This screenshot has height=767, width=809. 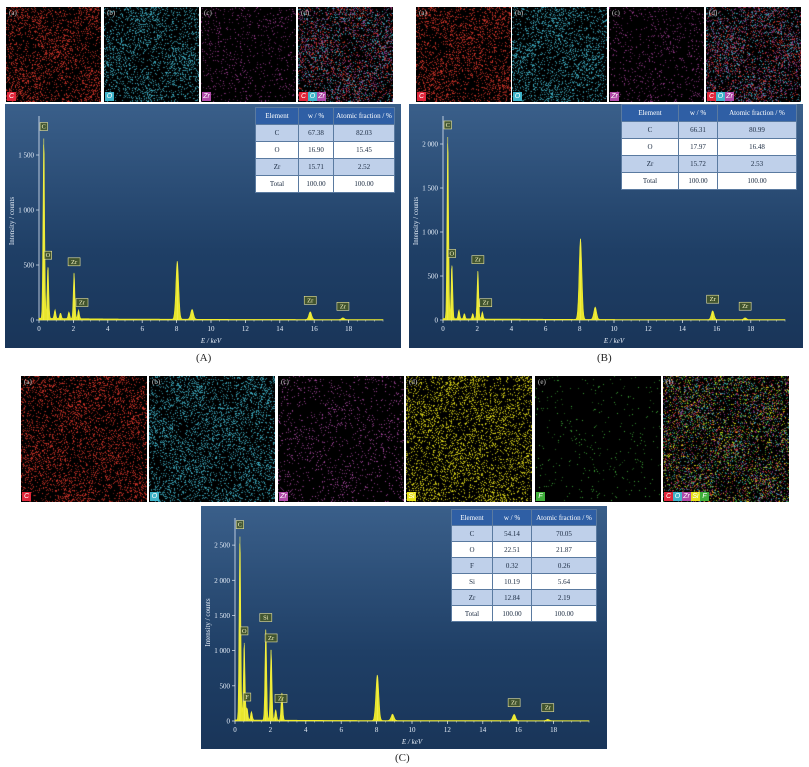 What do you see at coordinates (402, 758) in the screenshot?
I see `panel-label-c: (C)` at bounding box center [402, 758].